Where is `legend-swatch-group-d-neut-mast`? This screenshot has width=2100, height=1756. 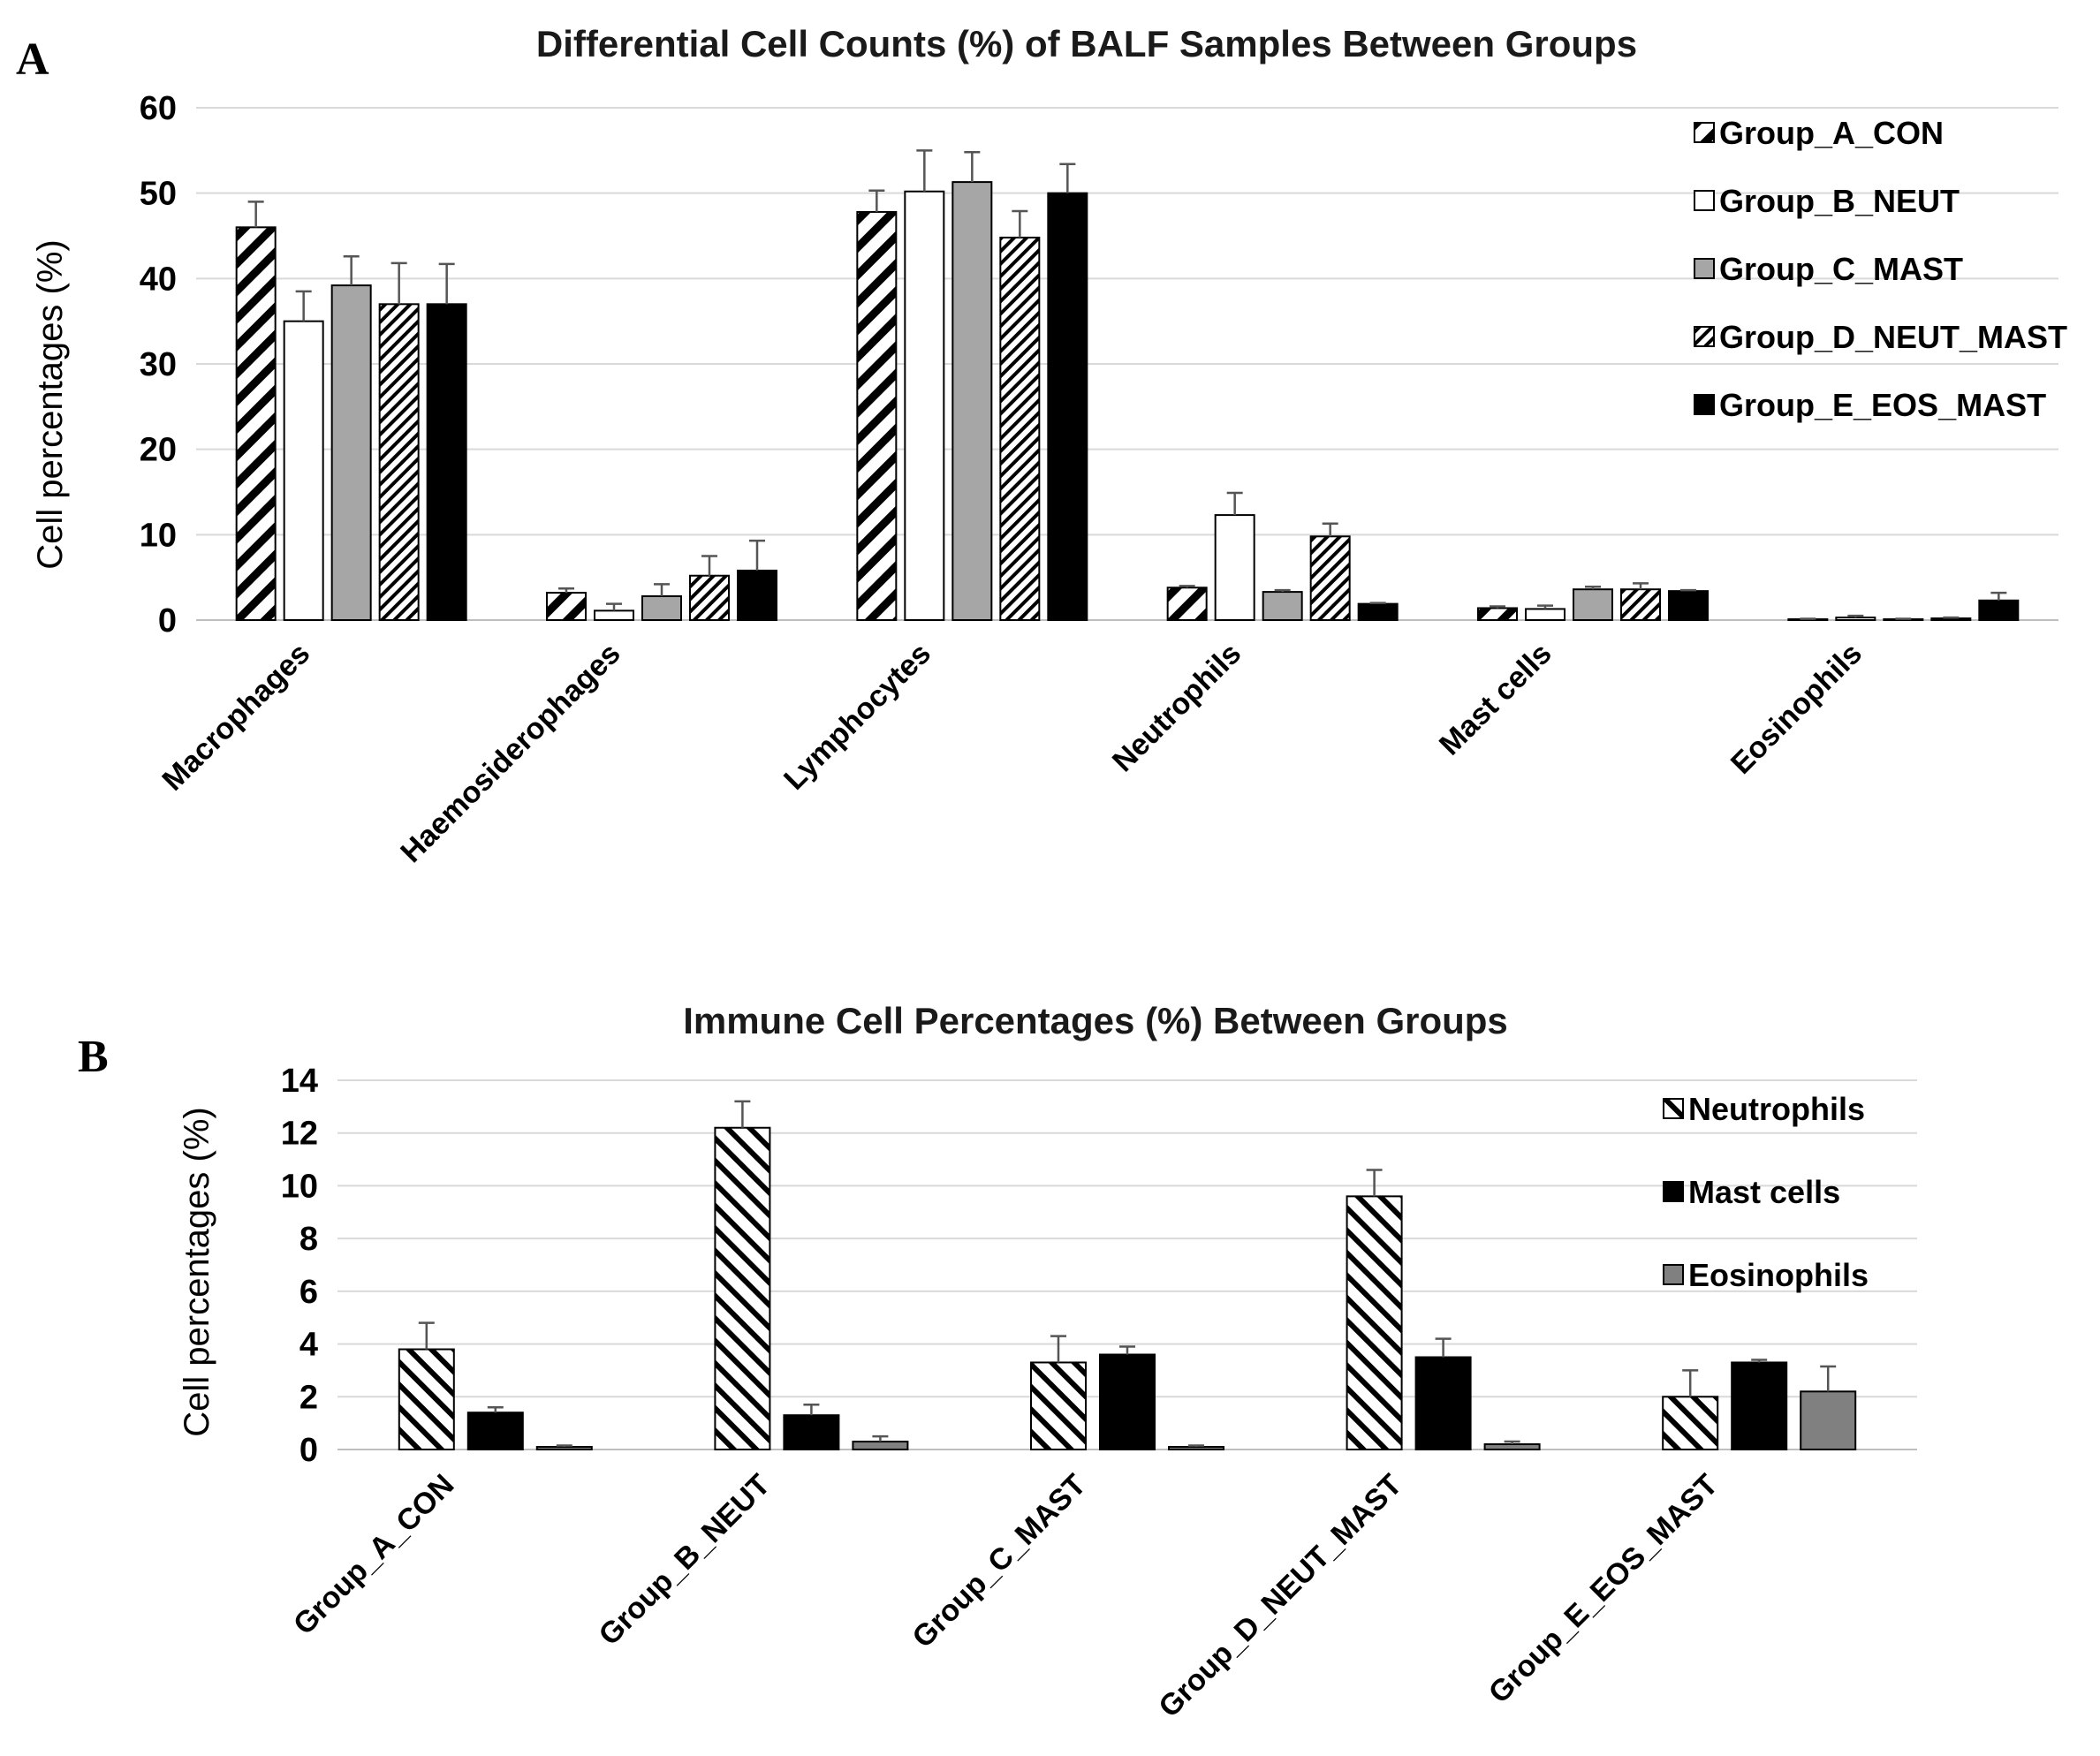 legend-swatch-group-d-neut-mast is located at coordinates (1704, 337).